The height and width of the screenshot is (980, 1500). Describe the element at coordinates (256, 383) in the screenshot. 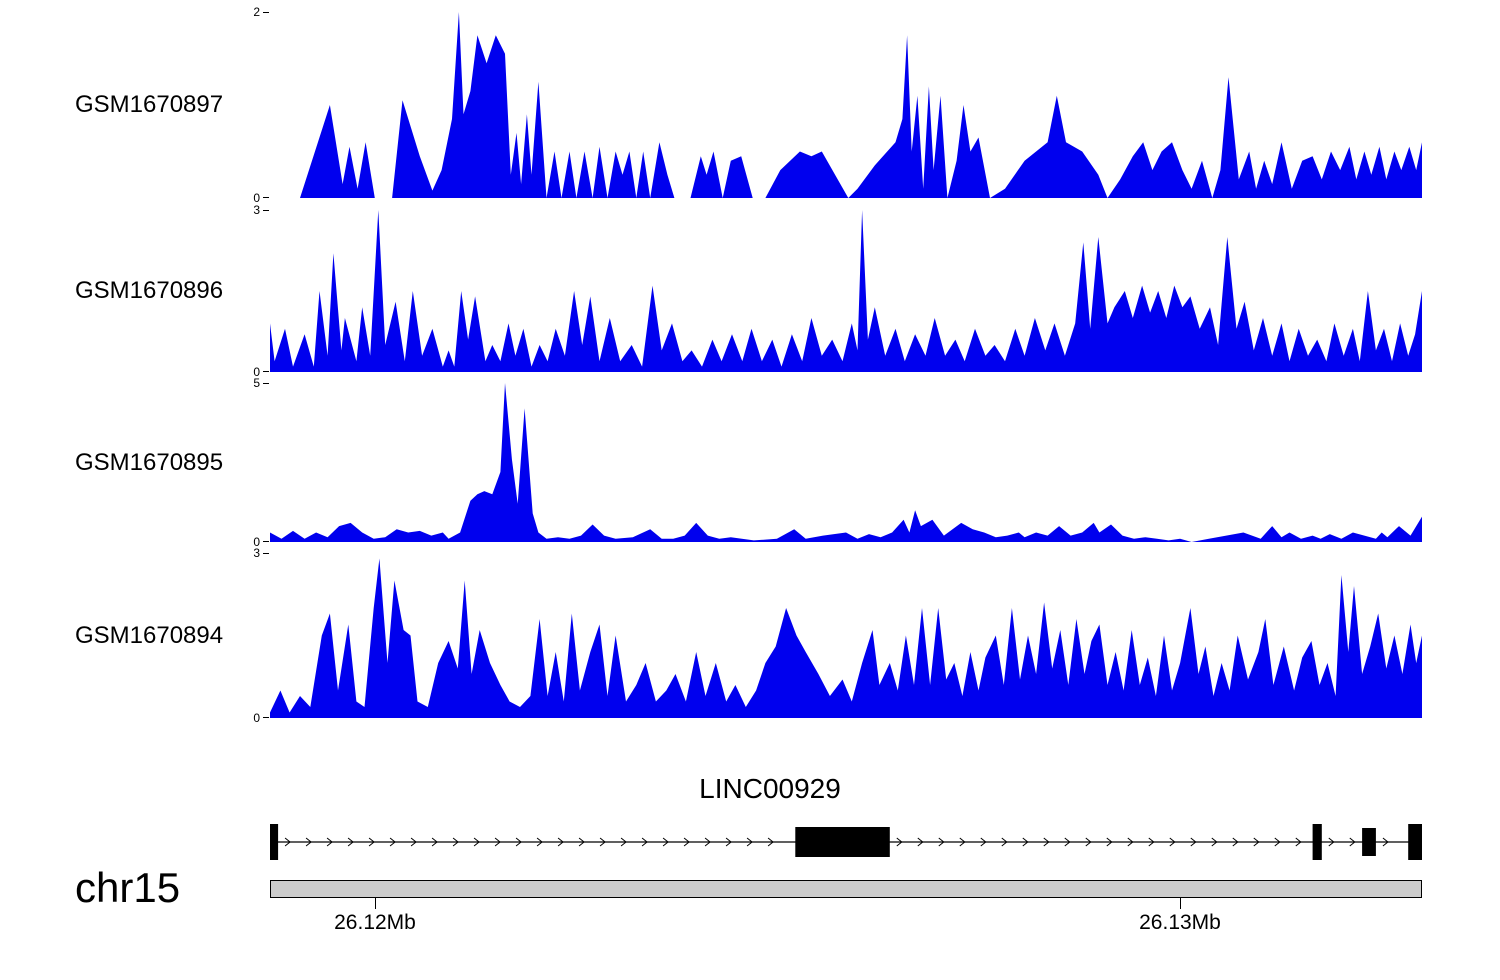

I see `y-axis-max-label: 5` at that location.